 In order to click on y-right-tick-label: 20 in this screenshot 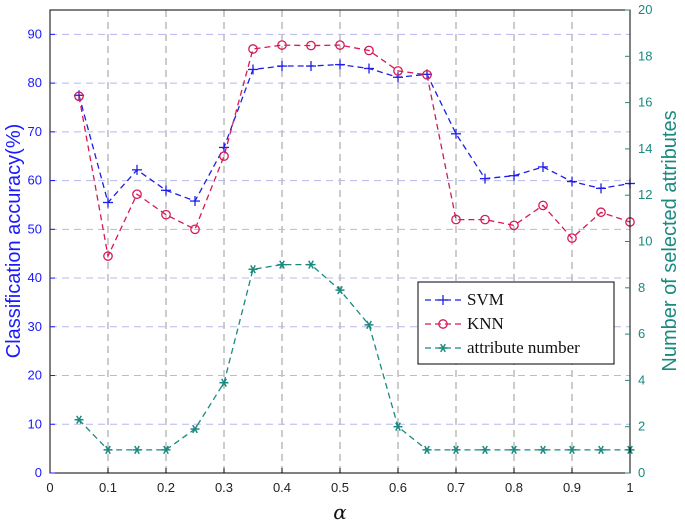, I will do `click(645, 9)`.